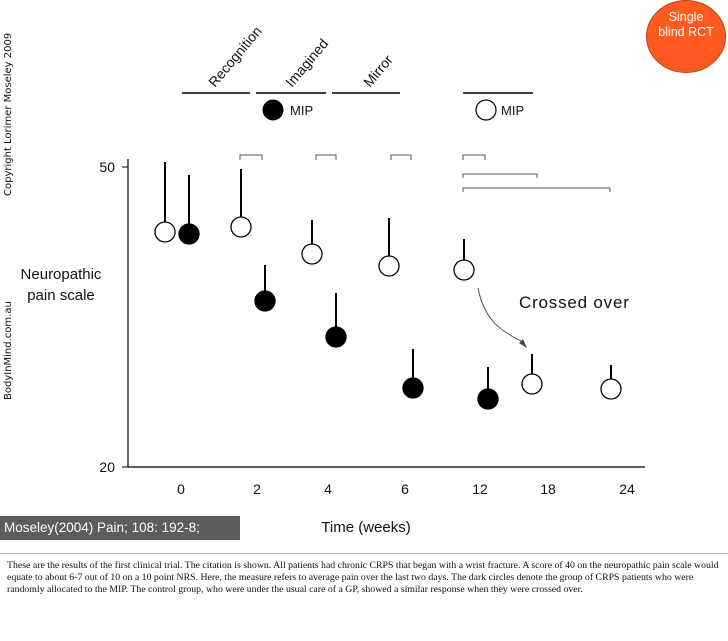  What do you see at coordinates (627, 489) in the screenshot?
I see `x-tick-label: 24` at bounding box center [627, 489].